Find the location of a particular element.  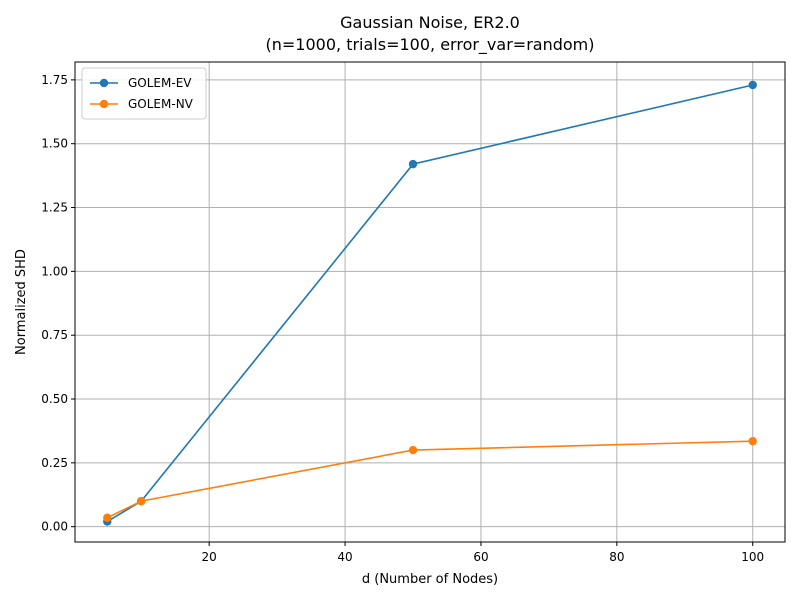

legend-label: GOLEM-EV is located at coordinates (160, 83).